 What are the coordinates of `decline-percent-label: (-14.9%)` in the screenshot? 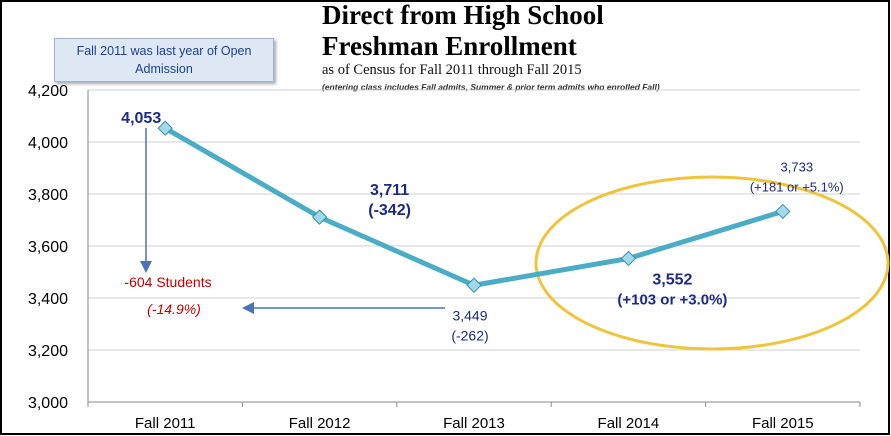 It's located at (174, 309).